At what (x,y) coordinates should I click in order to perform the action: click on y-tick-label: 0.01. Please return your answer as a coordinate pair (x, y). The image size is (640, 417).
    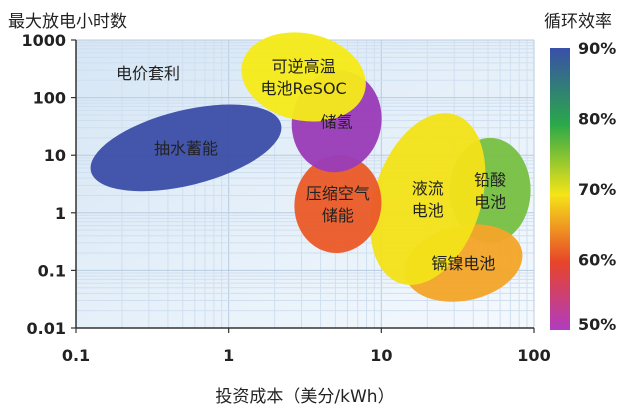
    Looking at the image, I should click on (46, 328).